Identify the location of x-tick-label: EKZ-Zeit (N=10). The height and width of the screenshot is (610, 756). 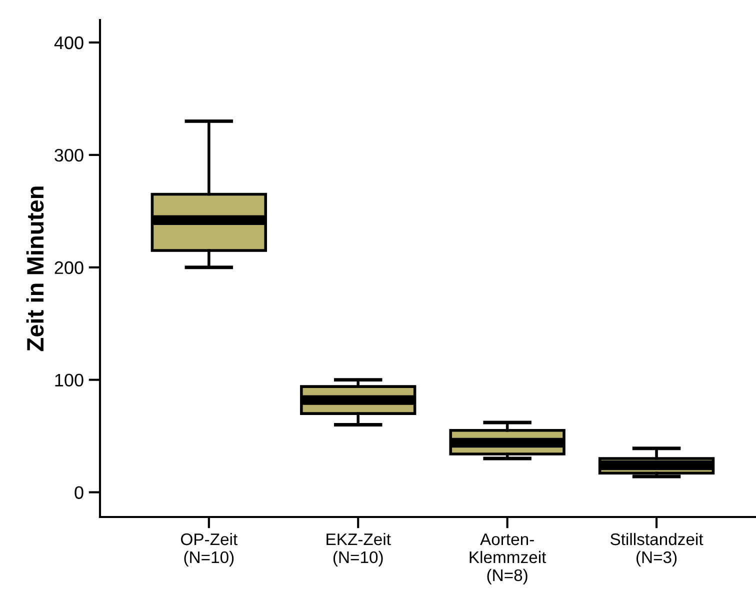
(358, 549).